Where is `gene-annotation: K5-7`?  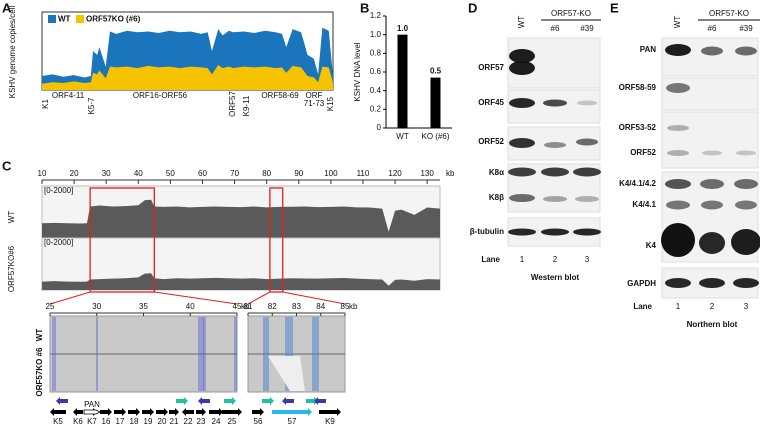 gene-annotation: K5-7 is located at coordinates (91, 105).